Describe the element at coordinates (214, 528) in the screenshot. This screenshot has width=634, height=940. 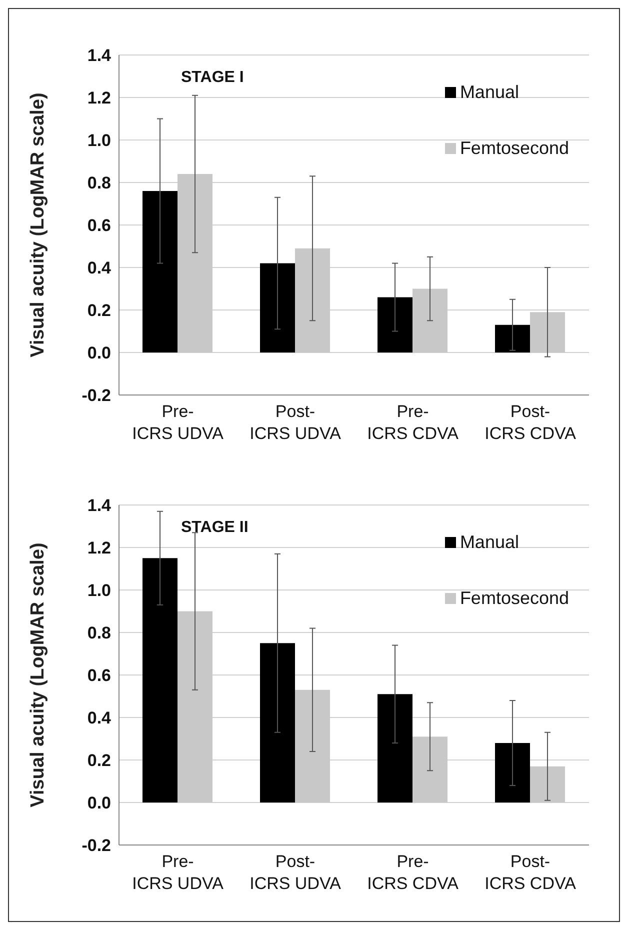
I see `annotation: STAGE II` at that location.